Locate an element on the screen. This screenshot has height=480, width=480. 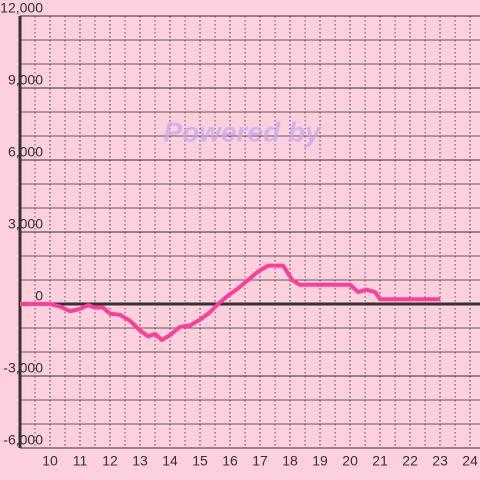
y-tick-label: 9,000 is located at coordinates (25, 80).